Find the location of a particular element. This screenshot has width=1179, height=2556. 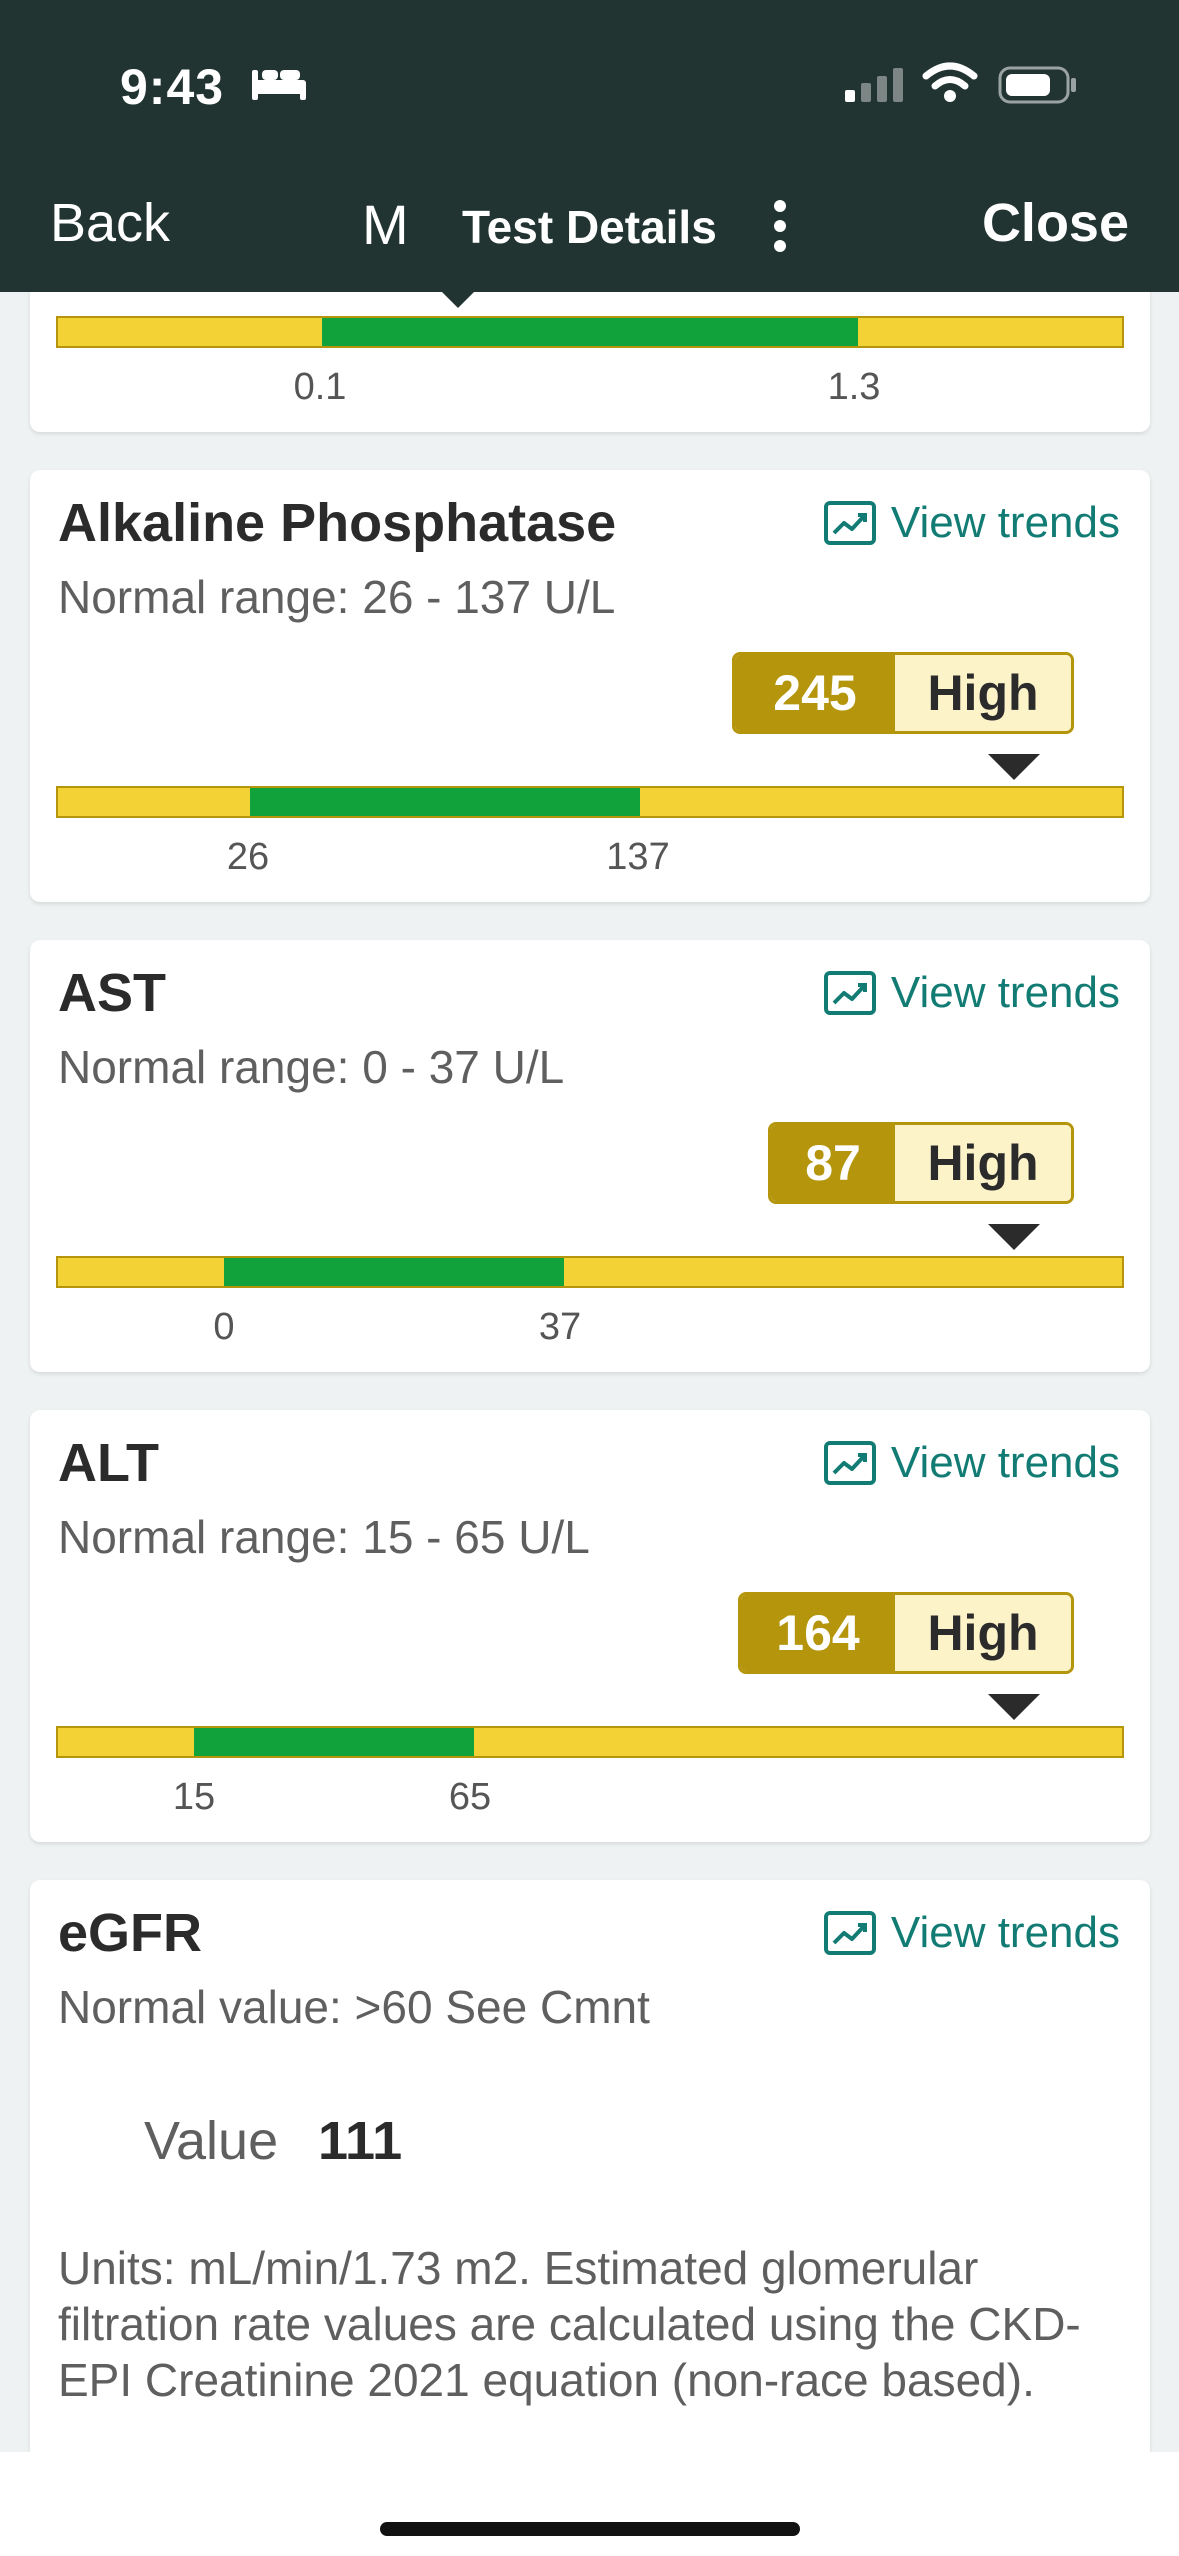

normal-range-text: Normal range: 15 - 65 U/L is located at coordinates (324, 1537).